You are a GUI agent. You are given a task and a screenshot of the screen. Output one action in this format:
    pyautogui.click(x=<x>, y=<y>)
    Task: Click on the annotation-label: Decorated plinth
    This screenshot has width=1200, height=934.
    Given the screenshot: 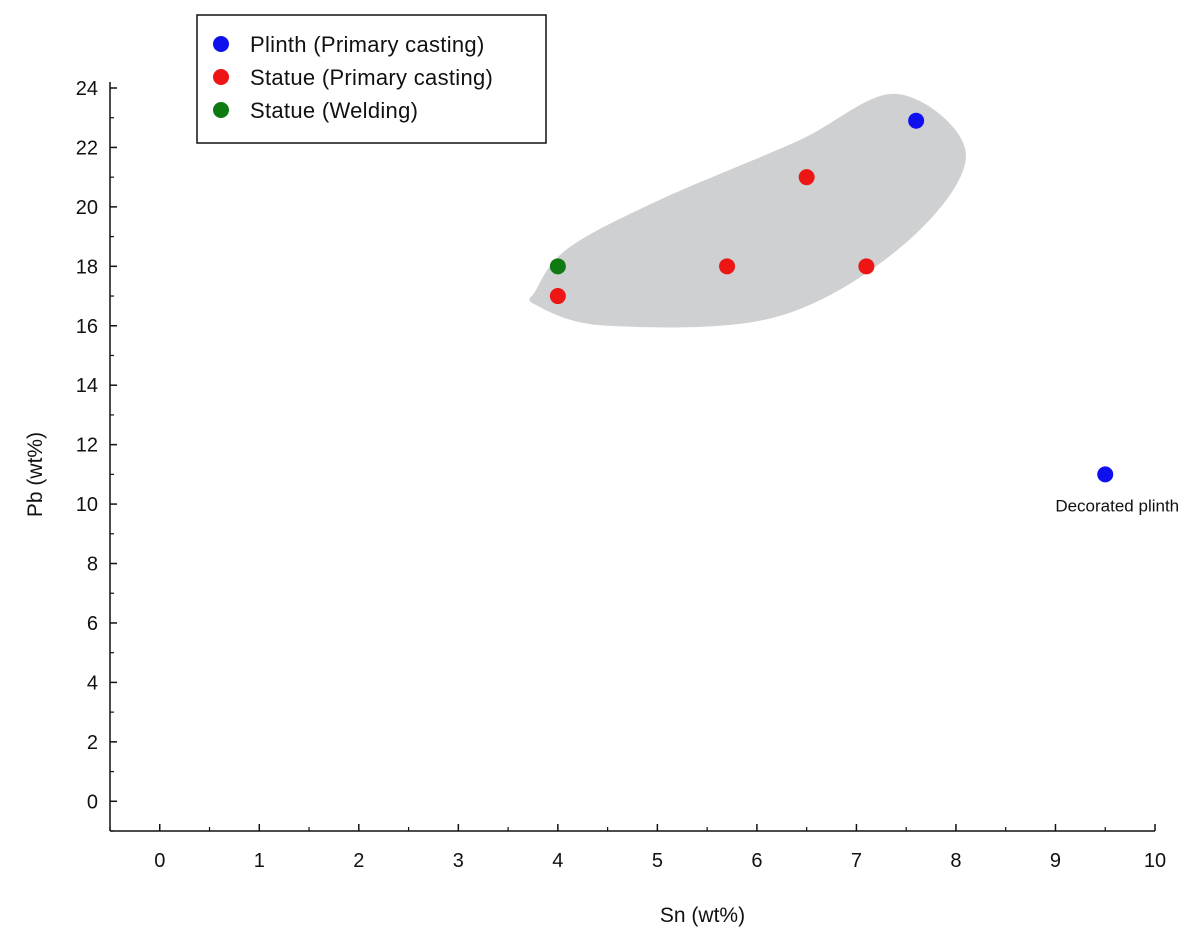 What is the action you would take?
    pyautogui.click(x=1117, y=505)
    